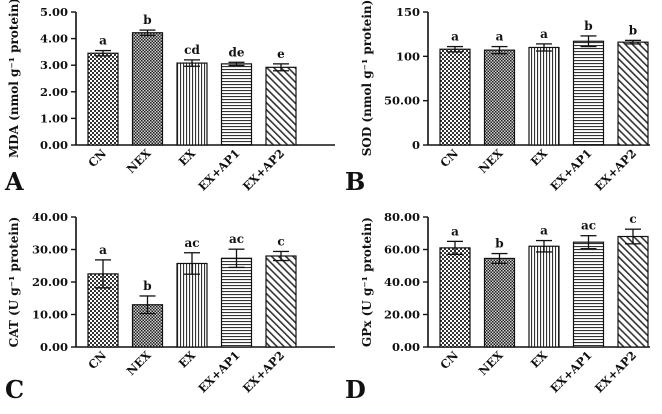 The image size is (662, 414). Describe the element at coordinates (408, 12) in the screenshot. I see `y-tick-label: 150` at that location.